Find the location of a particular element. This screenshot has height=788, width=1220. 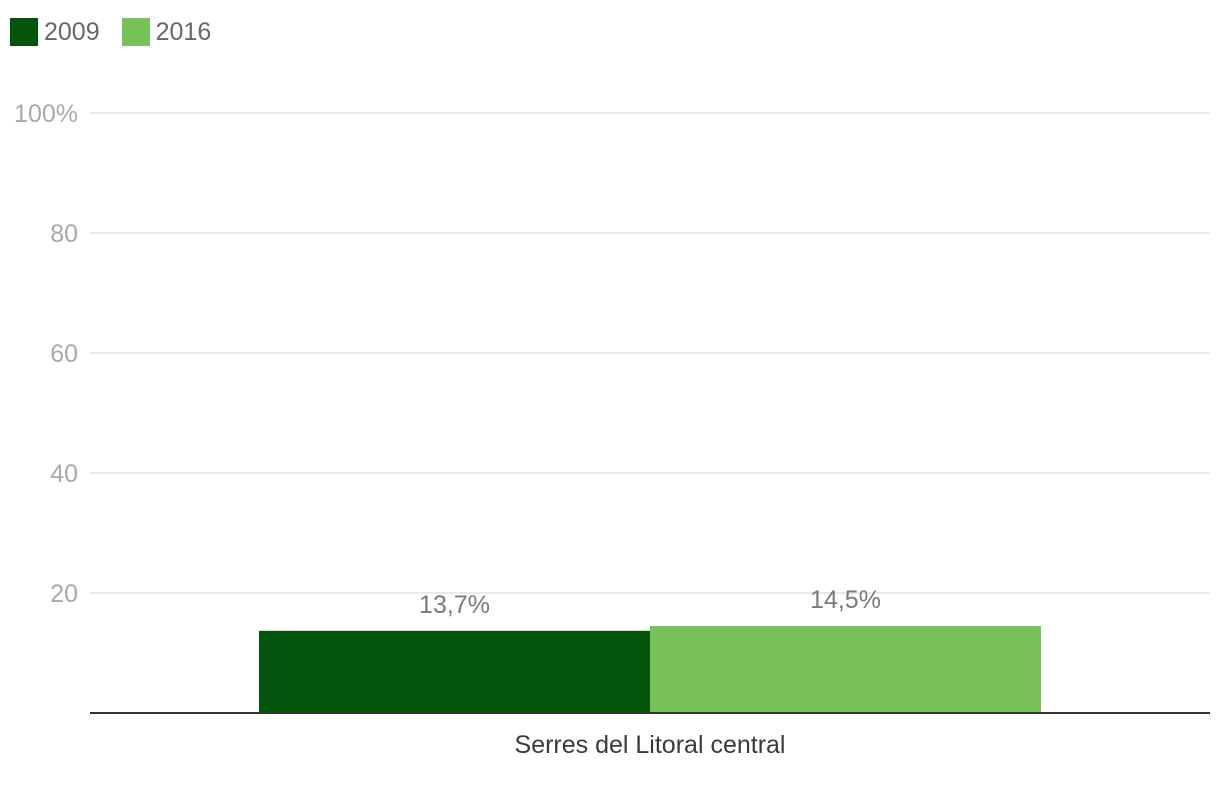

legend-label-2009: 2009 is located at coordinates (72, 32).